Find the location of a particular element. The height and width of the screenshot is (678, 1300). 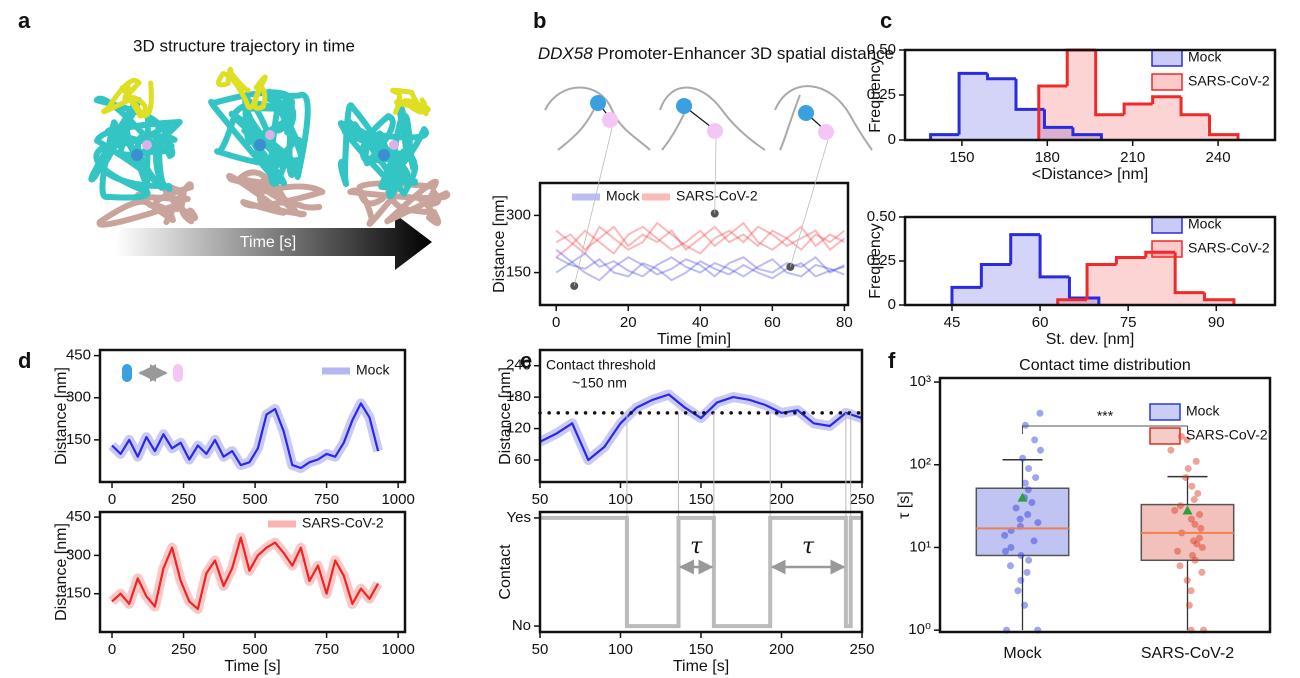

x-axis-label: <Distance> [nm] is located at coordinates (1090, 174).